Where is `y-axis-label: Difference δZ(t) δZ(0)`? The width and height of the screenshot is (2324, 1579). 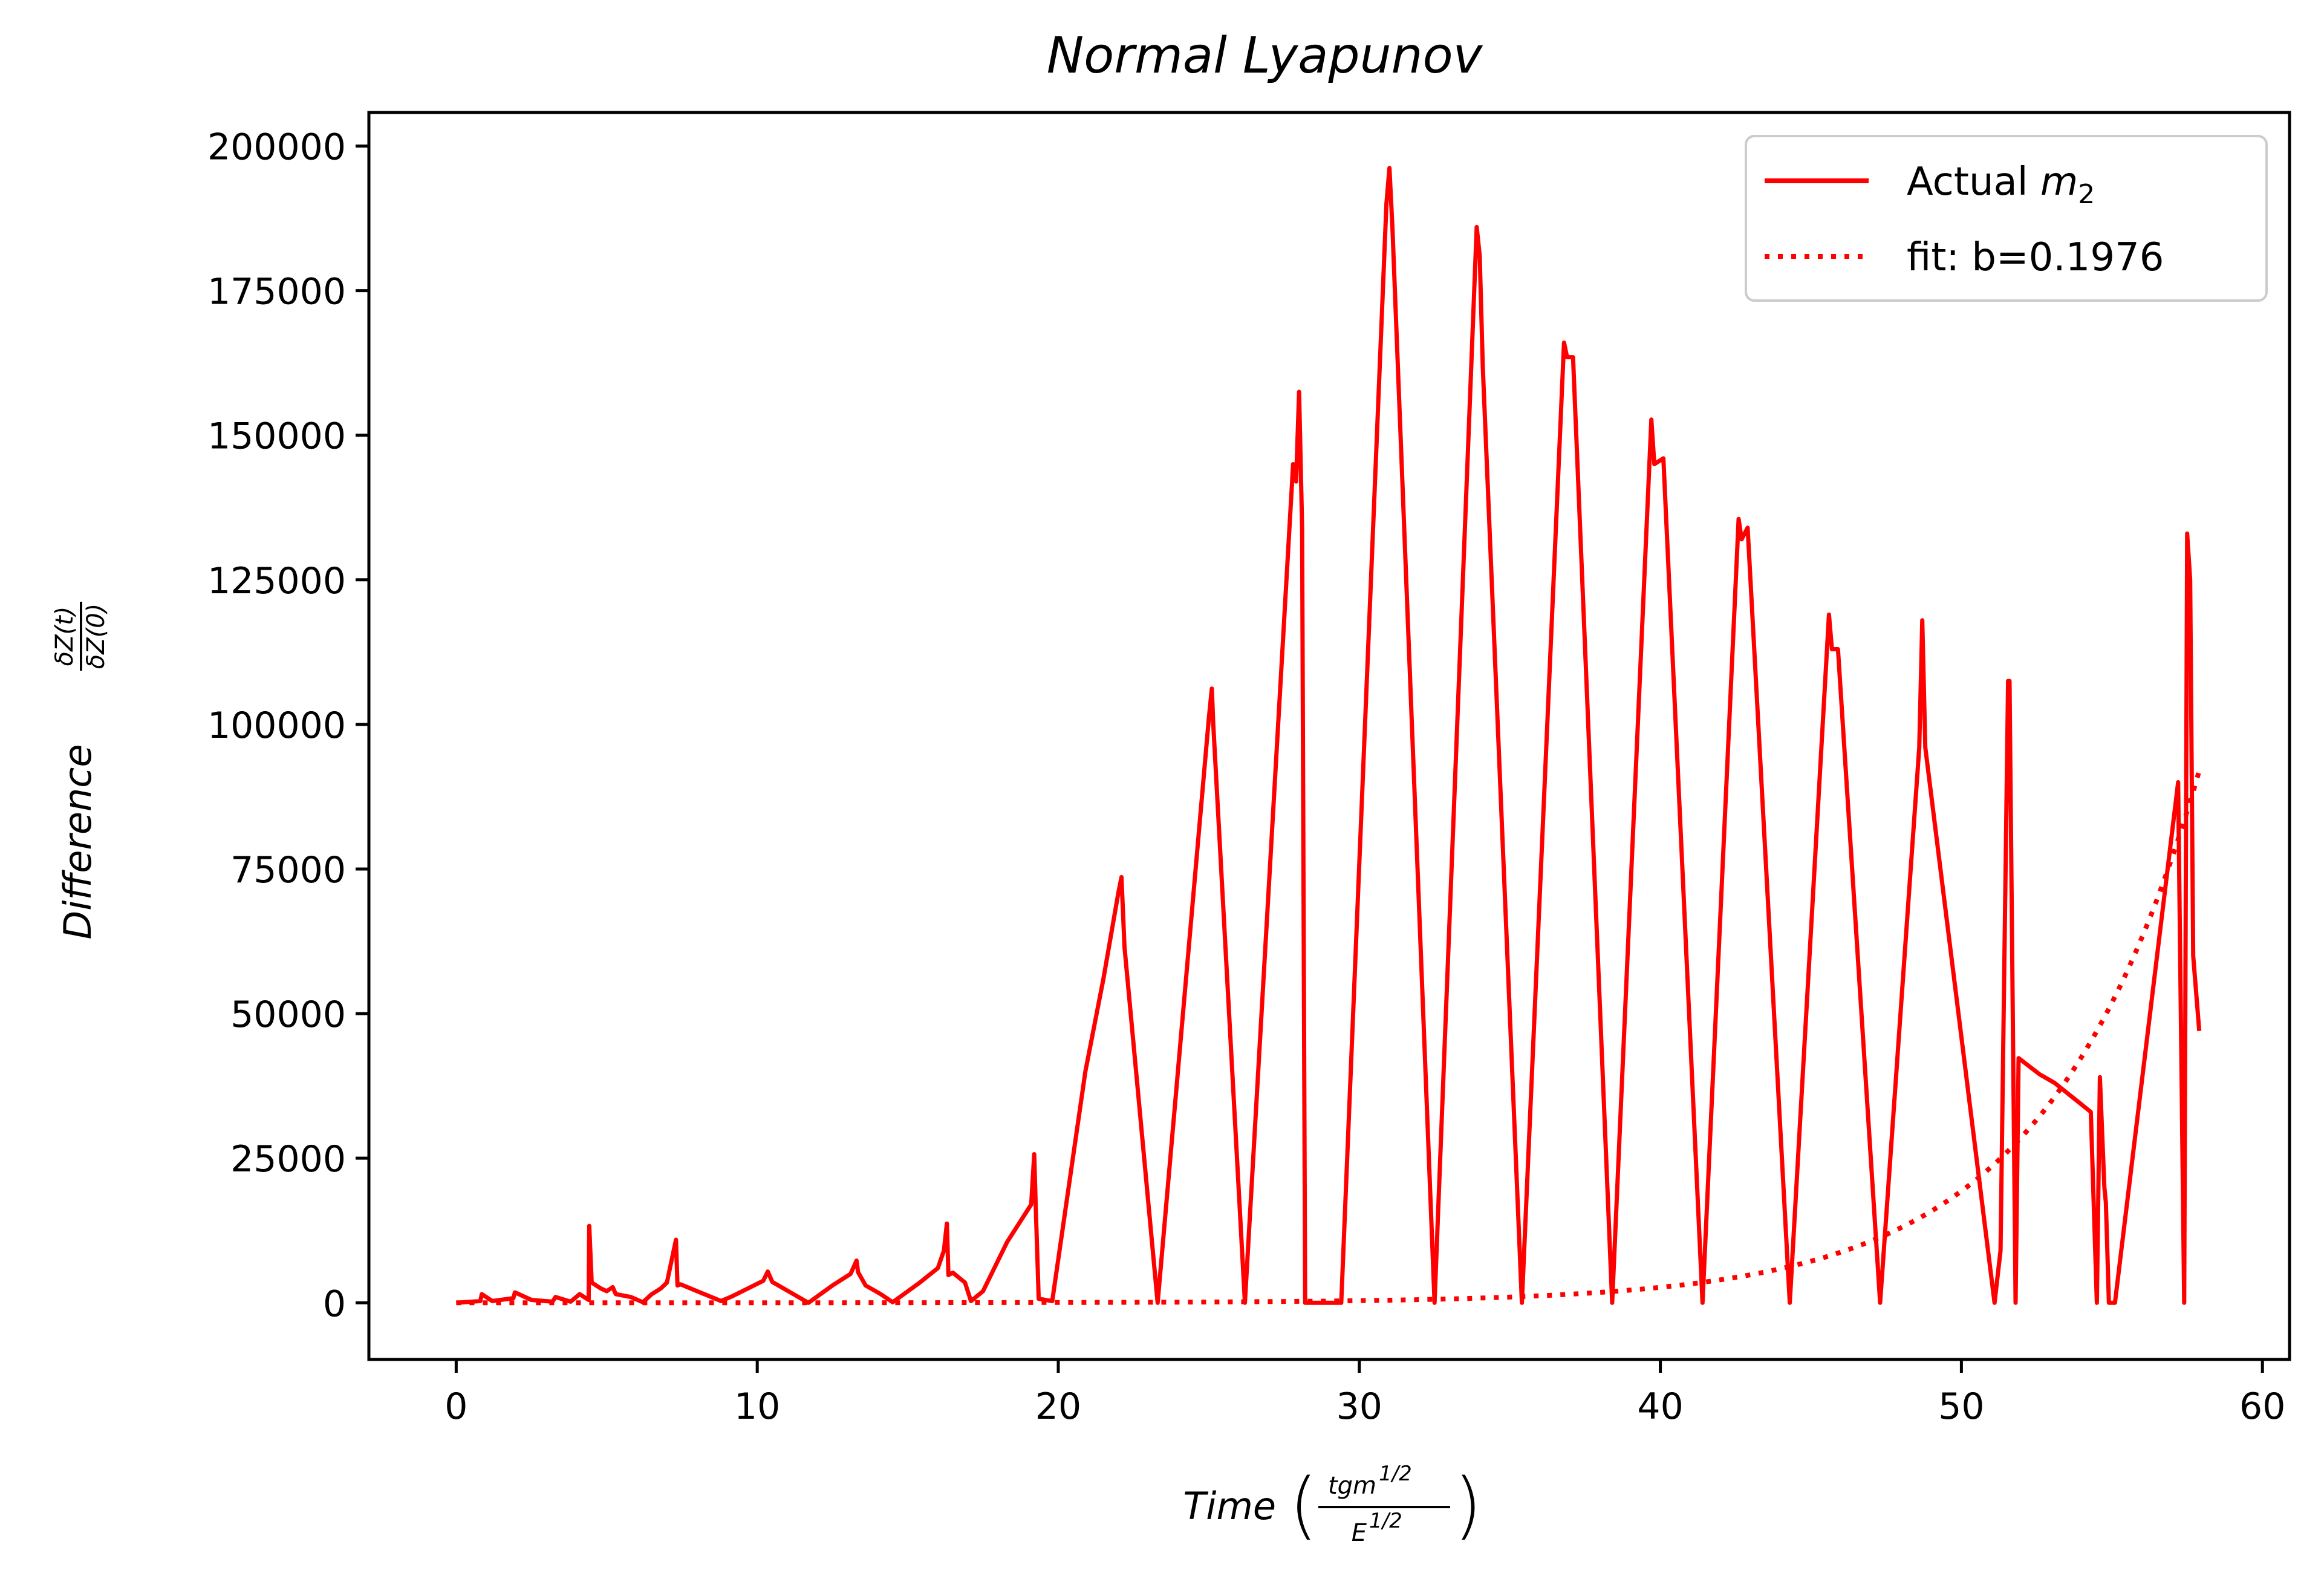
y-axis-label: Difference δZ(t) δZ(0) is located at coordinates (80, 771).